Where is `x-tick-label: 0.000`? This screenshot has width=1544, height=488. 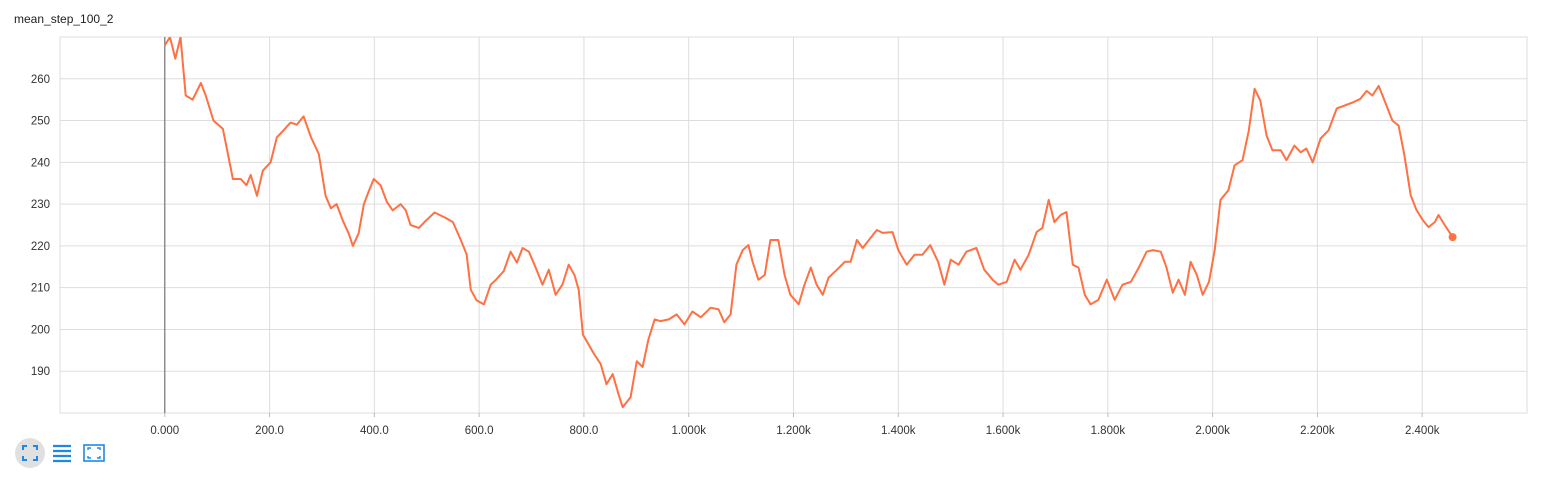 x-tick-label: 0.000 is located at coordinates (164, 431).